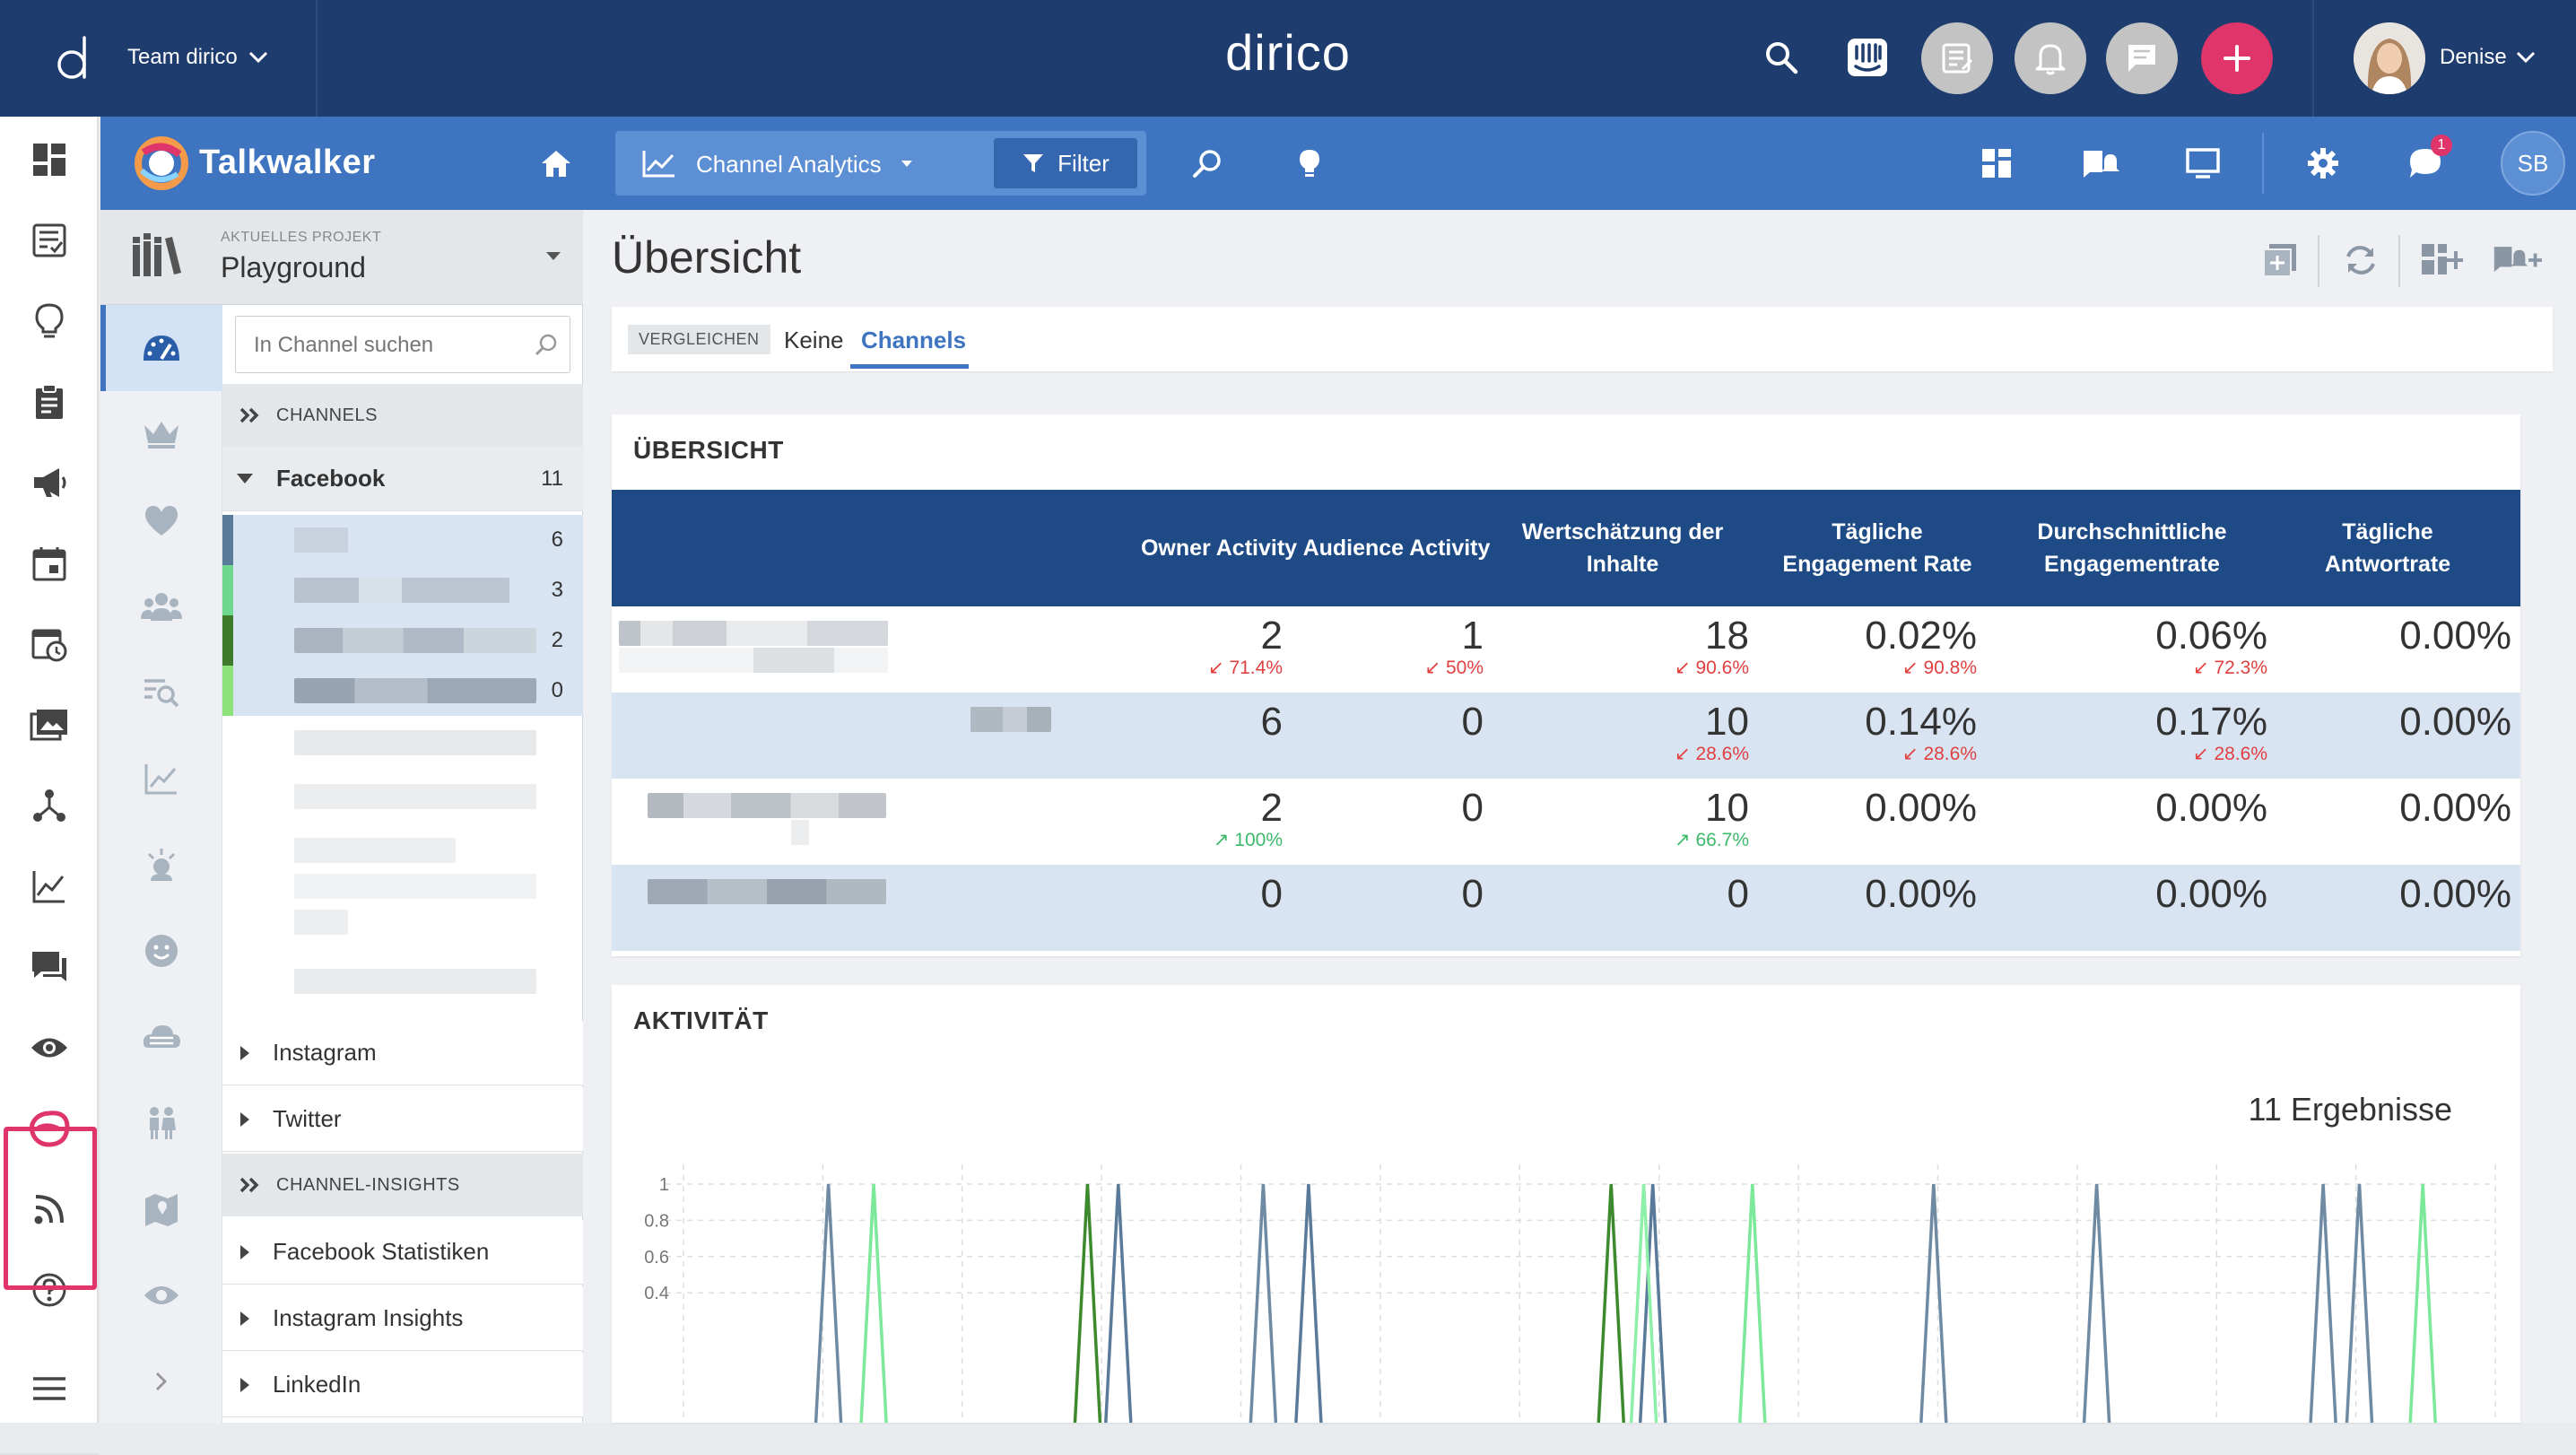  I want to click on network-icon, so click(49, 805).